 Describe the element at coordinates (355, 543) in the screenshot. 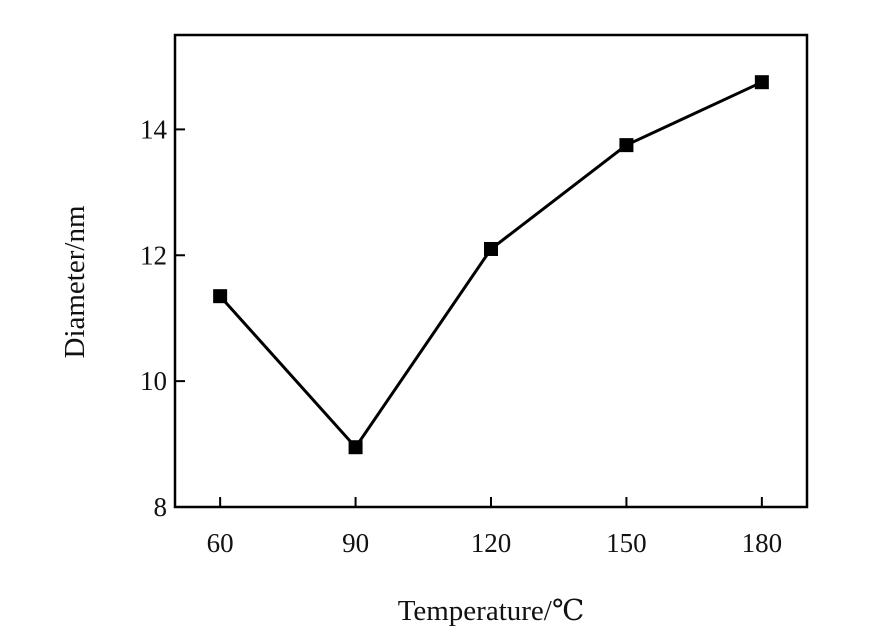

I see `x-tick-label: 90` at that location.